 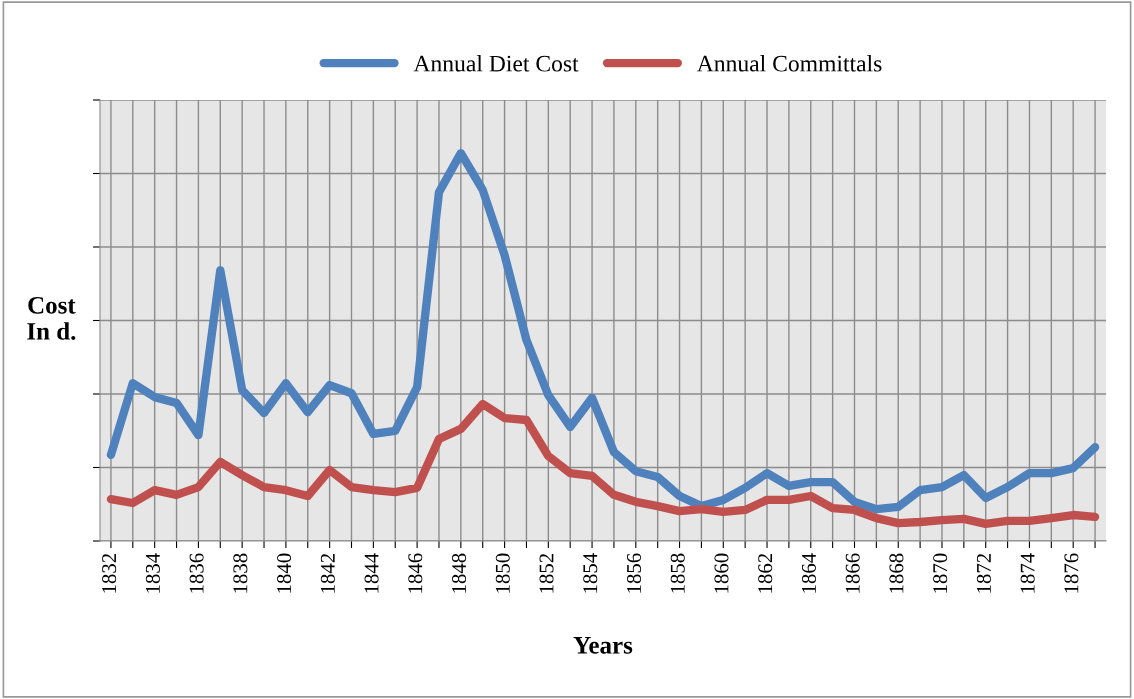 What do you see at coordinates (852, 573) in the screenshot?
I see `x-tick-label: 1866` at bounding box center [852, 573].